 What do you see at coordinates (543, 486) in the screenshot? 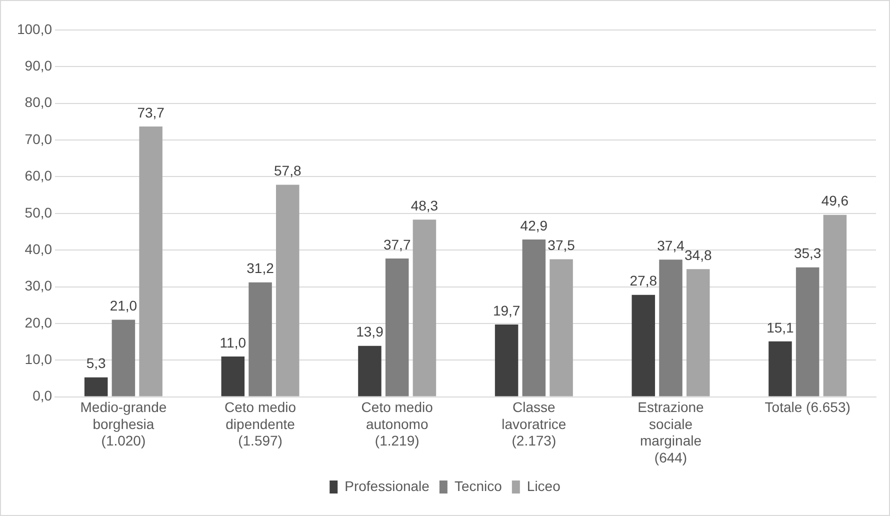
I see `legend-label: Liceo` at bounding box center [543, 486].